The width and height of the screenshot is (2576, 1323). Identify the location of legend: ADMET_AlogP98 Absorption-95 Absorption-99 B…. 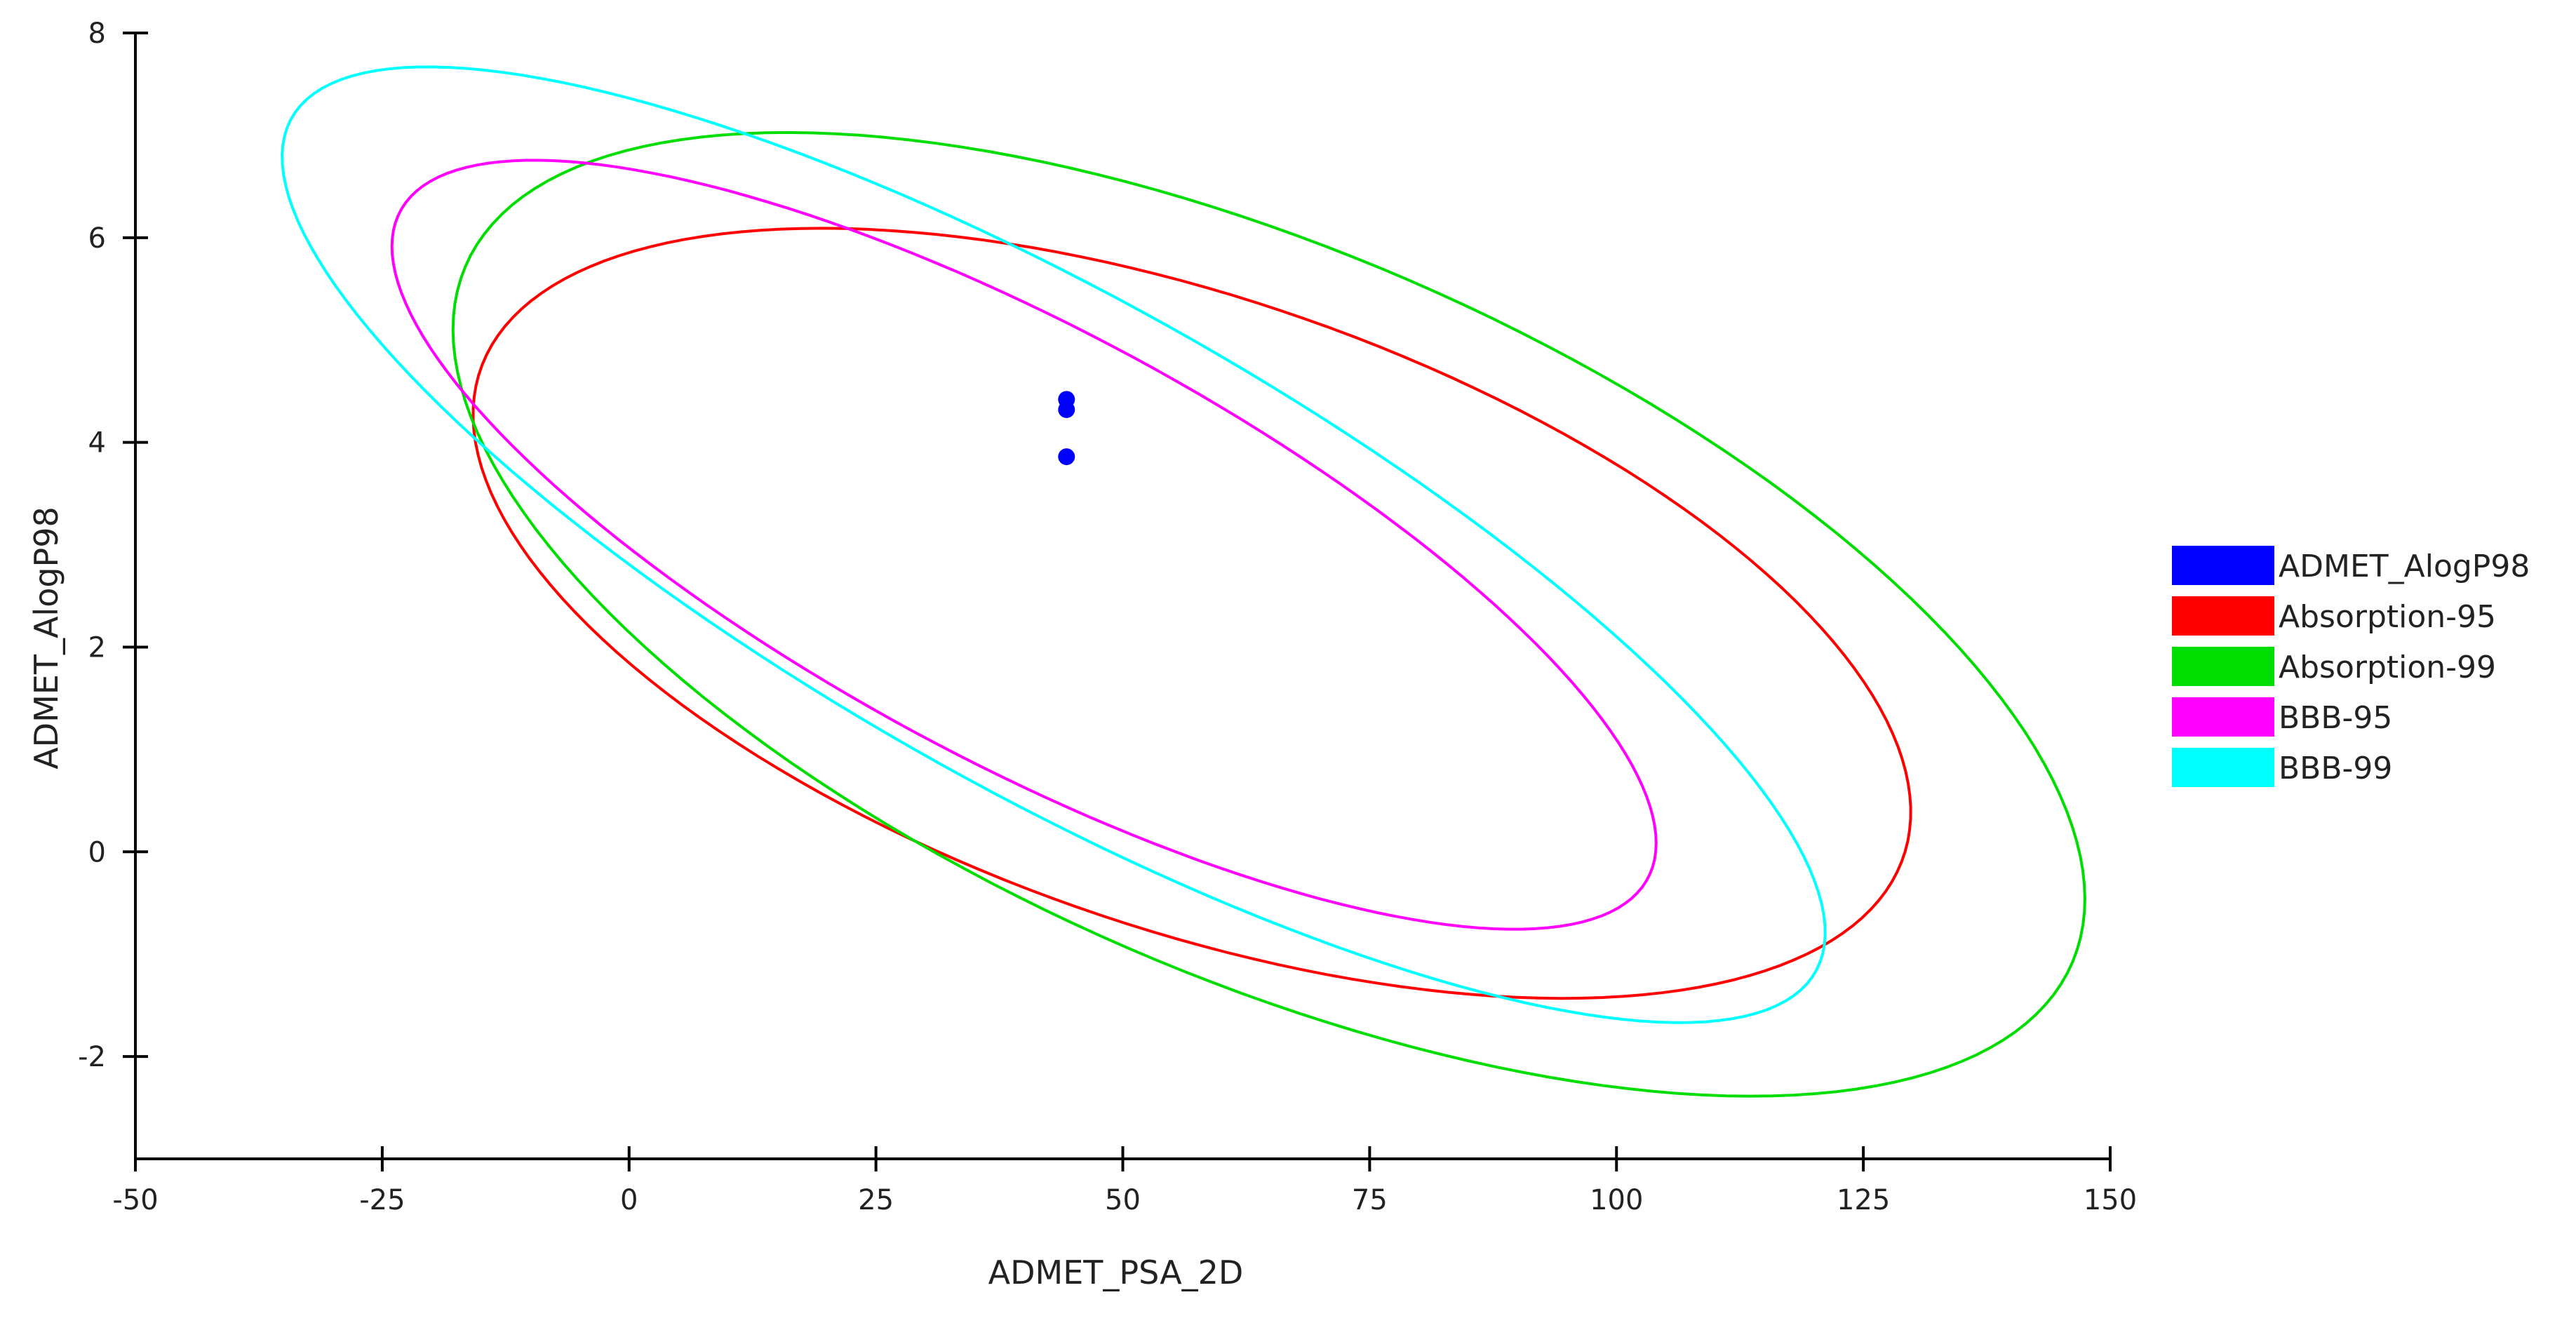
(2351, 666).